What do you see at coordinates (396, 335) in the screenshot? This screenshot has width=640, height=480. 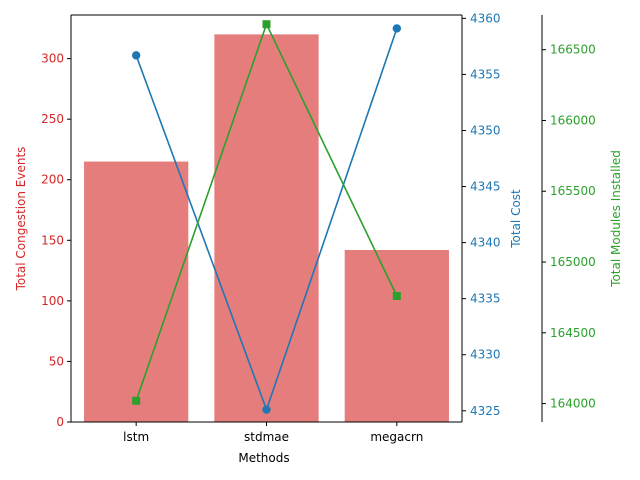 I see `bar-megacrn` at bounding box center [396, 335].